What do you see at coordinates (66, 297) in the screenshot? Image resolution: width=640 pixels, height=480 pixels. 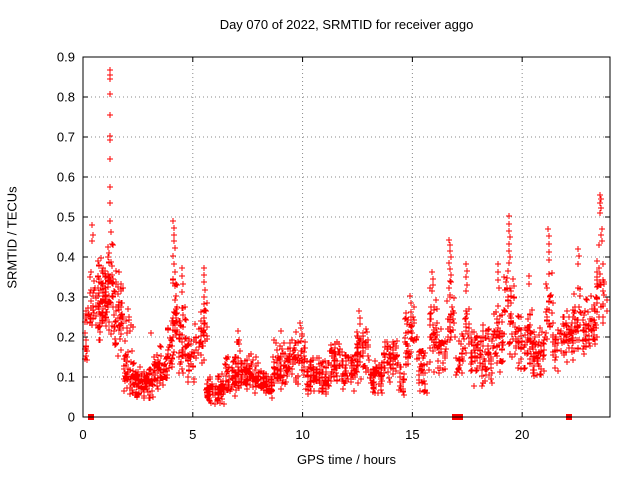 I see `y-tick-label: 0.3` at bounding box center [66, 297].